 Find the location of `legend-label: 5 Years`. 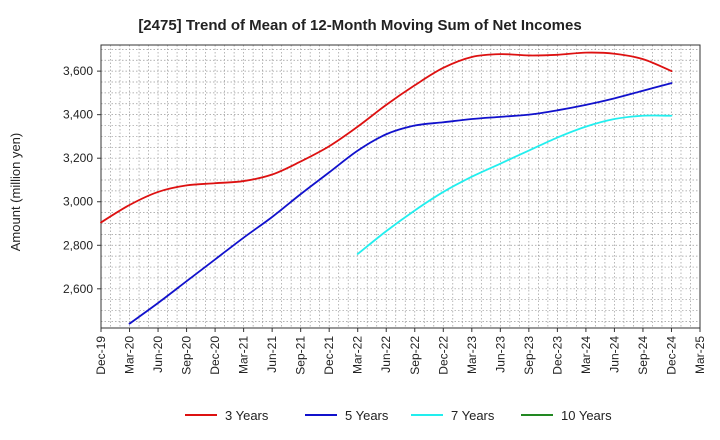

legend-label: 5 Years is located at coordinates (367, 415).